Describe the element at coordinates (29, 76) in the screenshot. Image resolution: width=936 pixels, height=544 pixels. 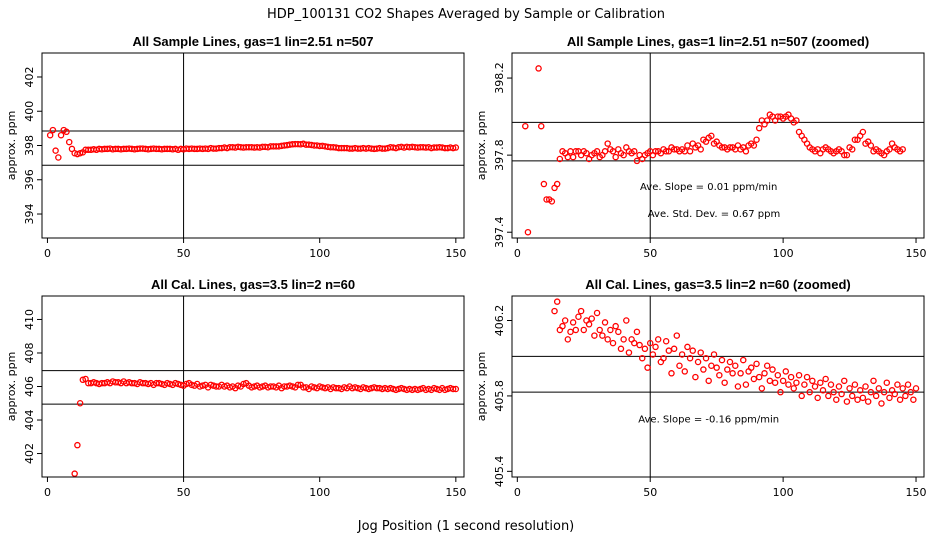
I see `y-tick-label: 402` at that location.